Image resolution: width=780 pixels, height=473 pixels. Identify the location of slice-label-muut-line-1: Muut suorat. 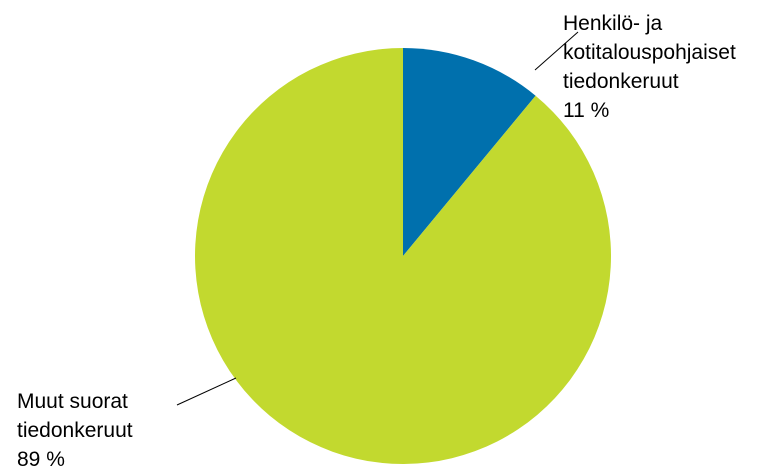
(72, 401).